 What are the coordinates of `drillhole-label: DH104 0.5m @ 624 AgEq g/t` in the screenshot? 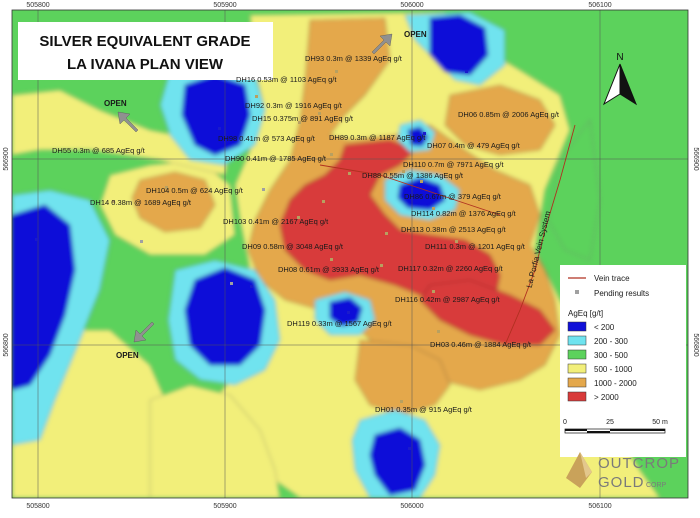 It's located at (195, 190).